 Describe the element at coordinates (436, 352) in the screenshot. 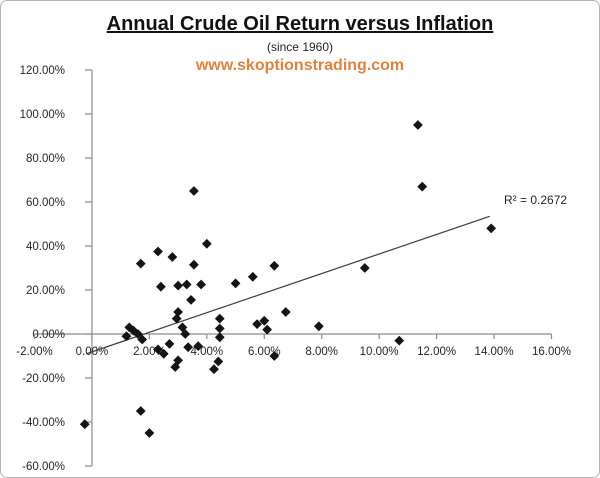

I see `x-axis-tick-label: 12.00%` at that location.